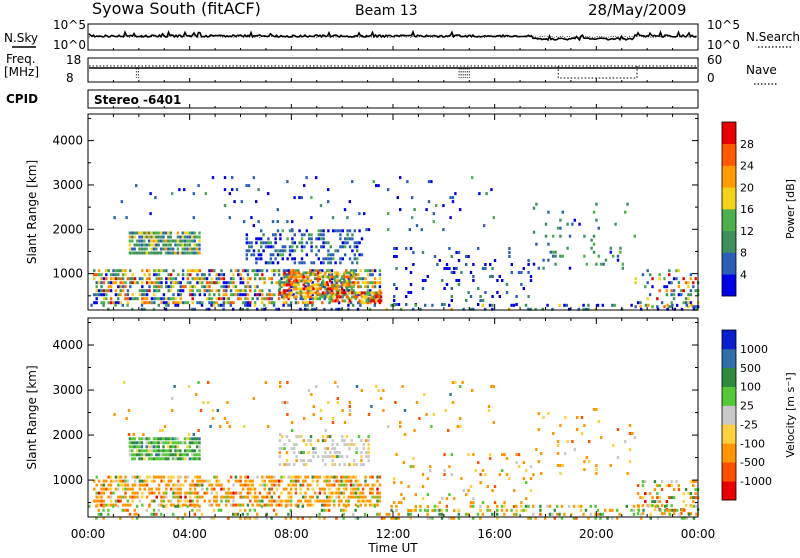 The image size is (800, 558). Describe the element at coordinates (70, 78) in the screenshot. I see `freq-tick-bottom: 8` at that location.